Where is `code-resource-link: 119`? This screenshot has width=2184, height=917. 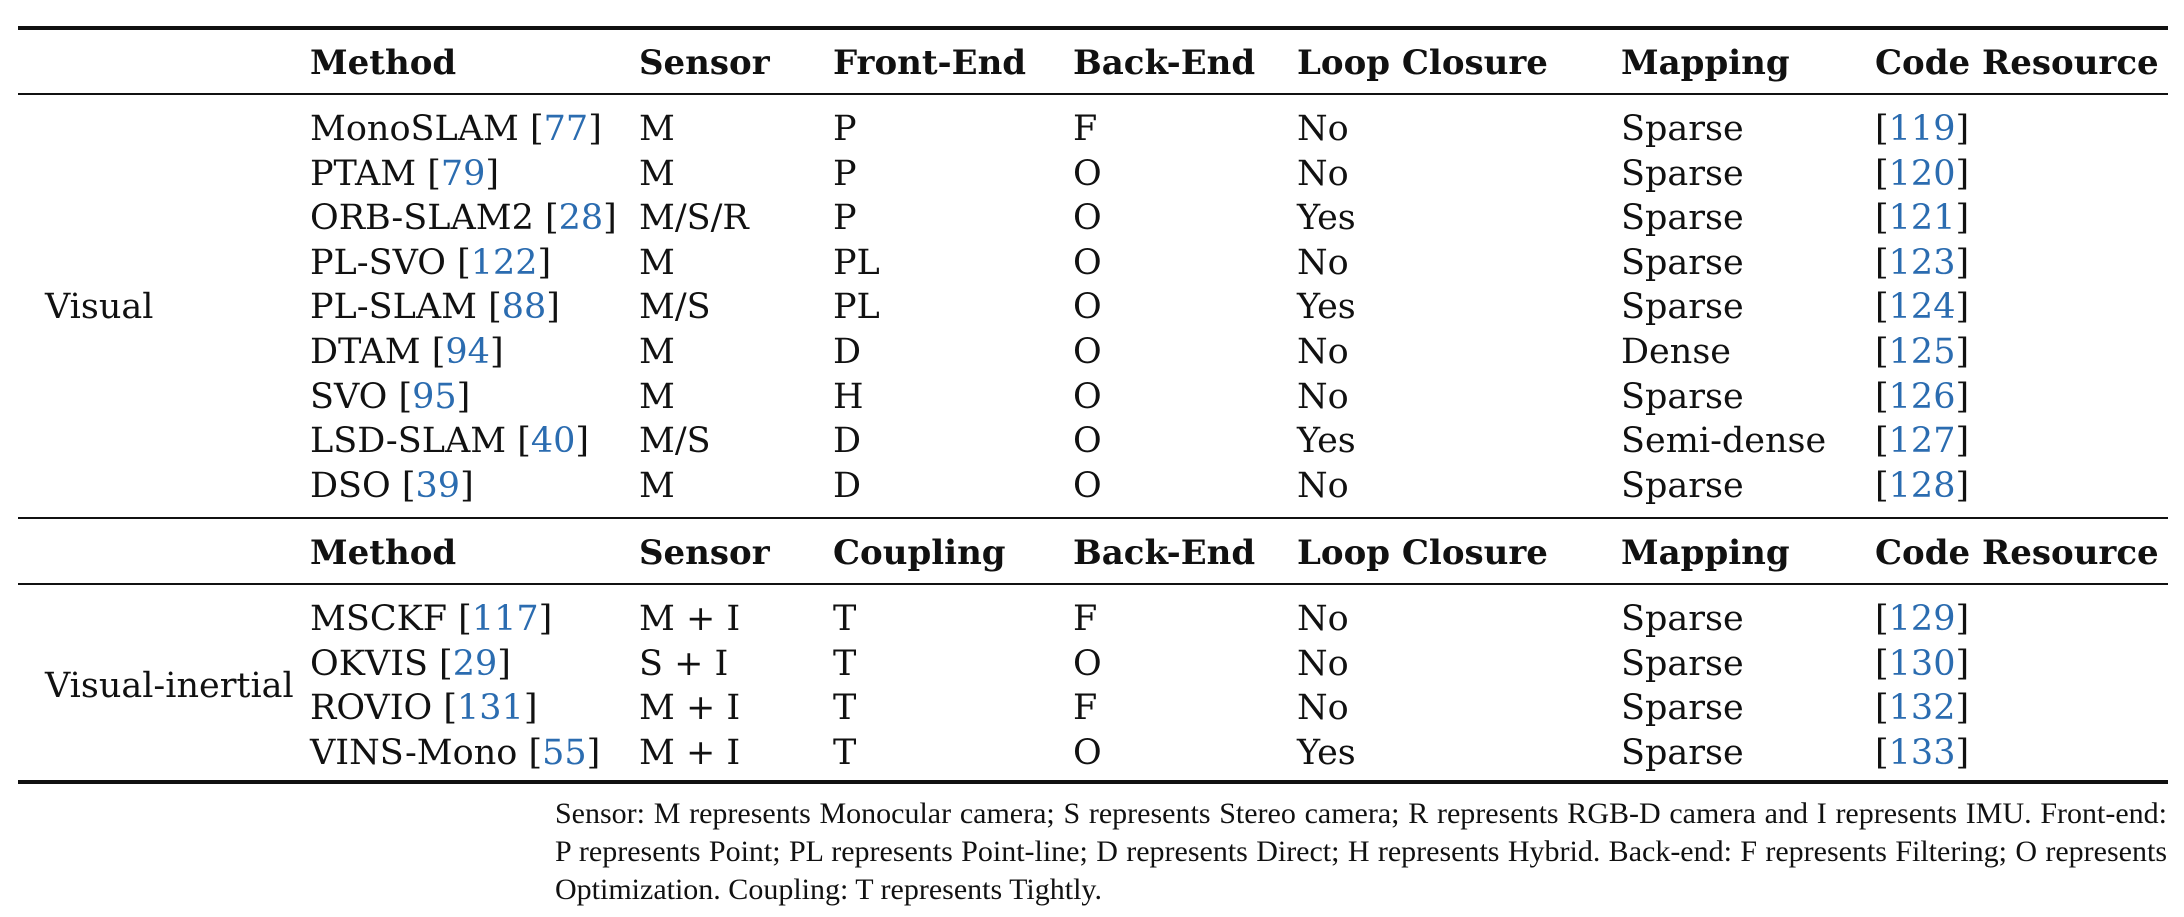
code-resource-link: 119 is located at coordinates (1922, 129).